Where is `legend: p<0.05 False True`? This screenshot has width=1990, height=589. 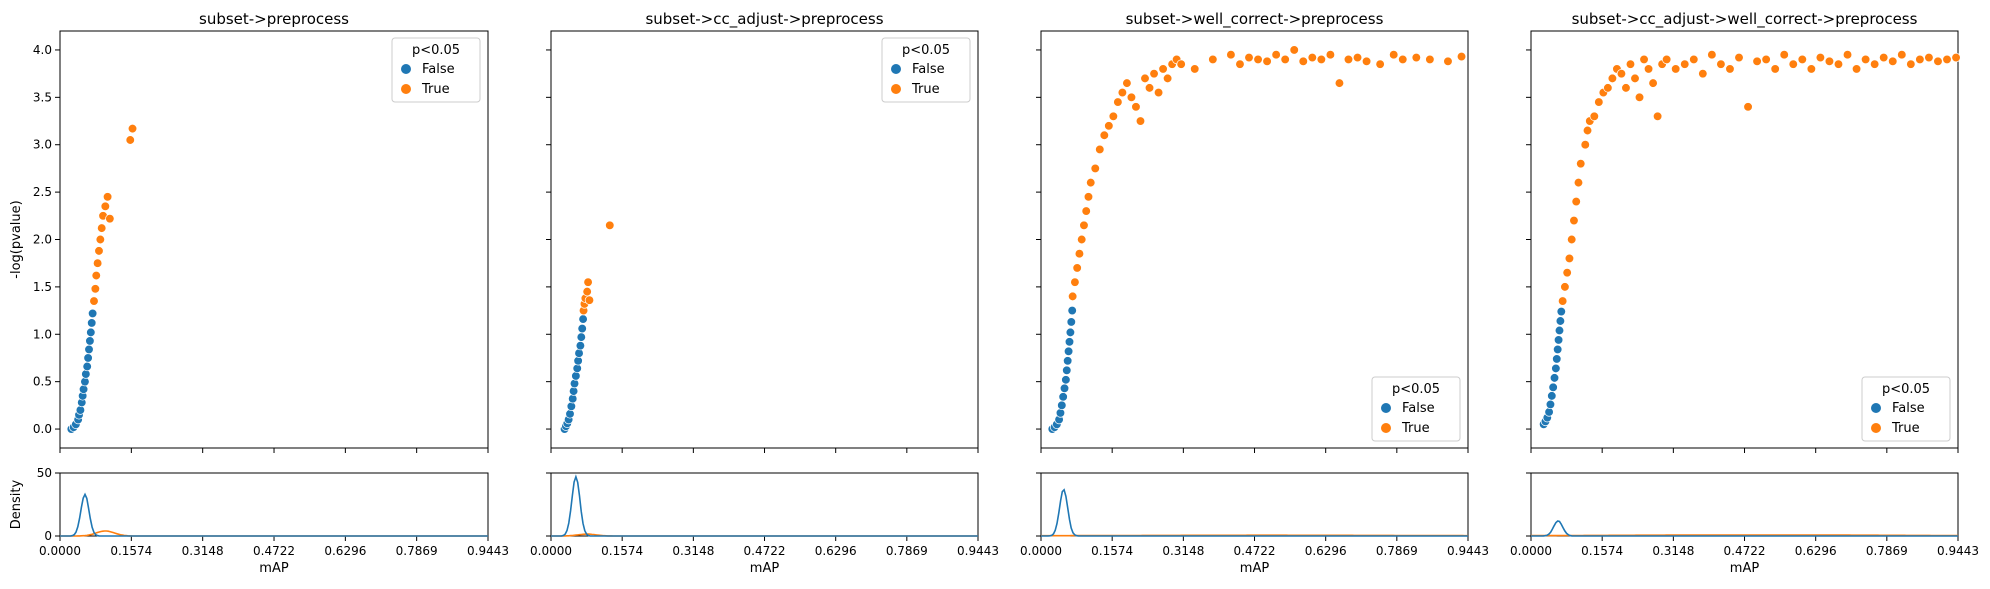 legend: p<0.05 False True is located at coordinates (926, 70).